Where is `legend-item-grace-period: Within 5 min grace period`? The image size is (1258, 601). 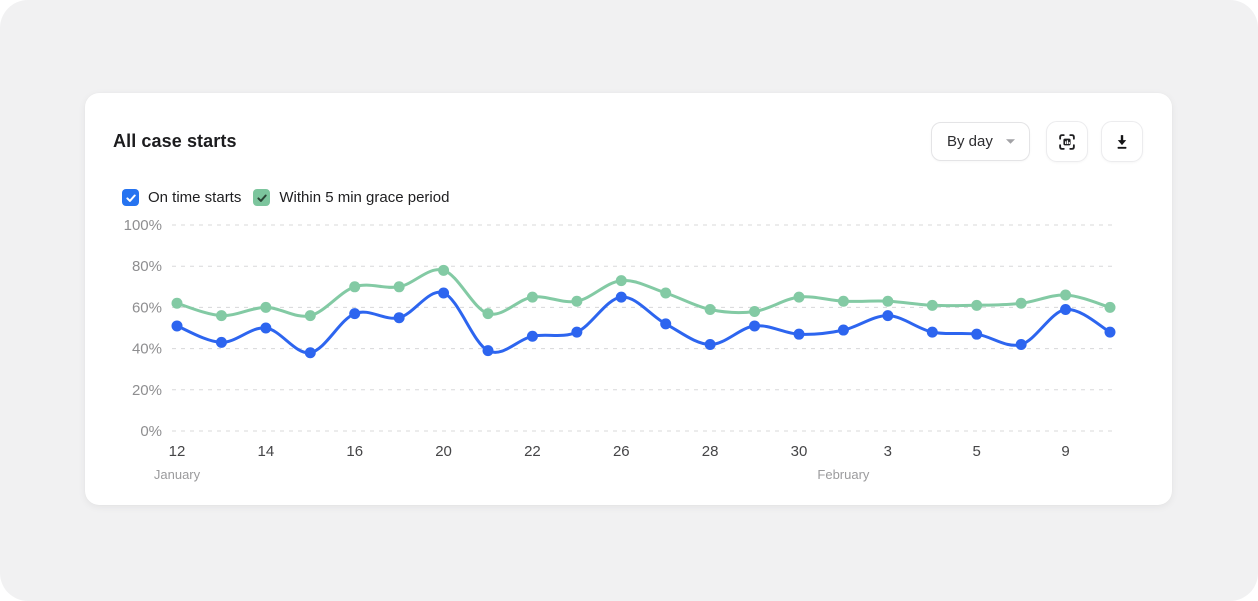 legend-item-grace-period: Within 5 min grace period is located at coordinates (351, 197).